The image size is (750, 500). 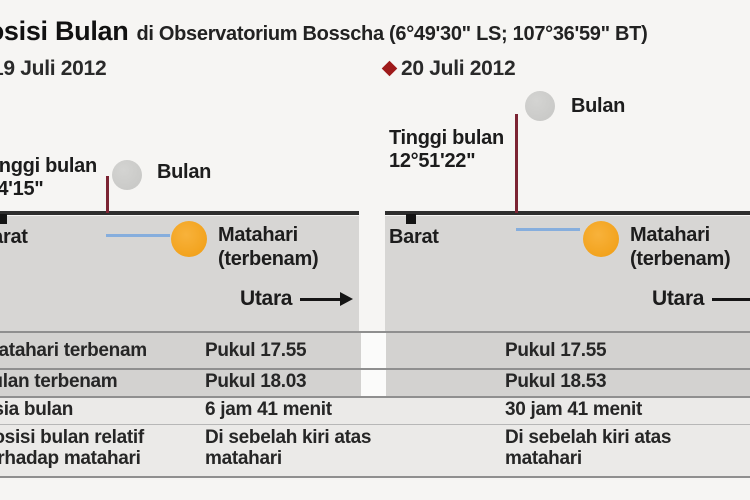 What do you see at coordinates (64, 31) in the screenshot?
I see `title-main: Posisi Bulan` at bounding box center [64, 31].